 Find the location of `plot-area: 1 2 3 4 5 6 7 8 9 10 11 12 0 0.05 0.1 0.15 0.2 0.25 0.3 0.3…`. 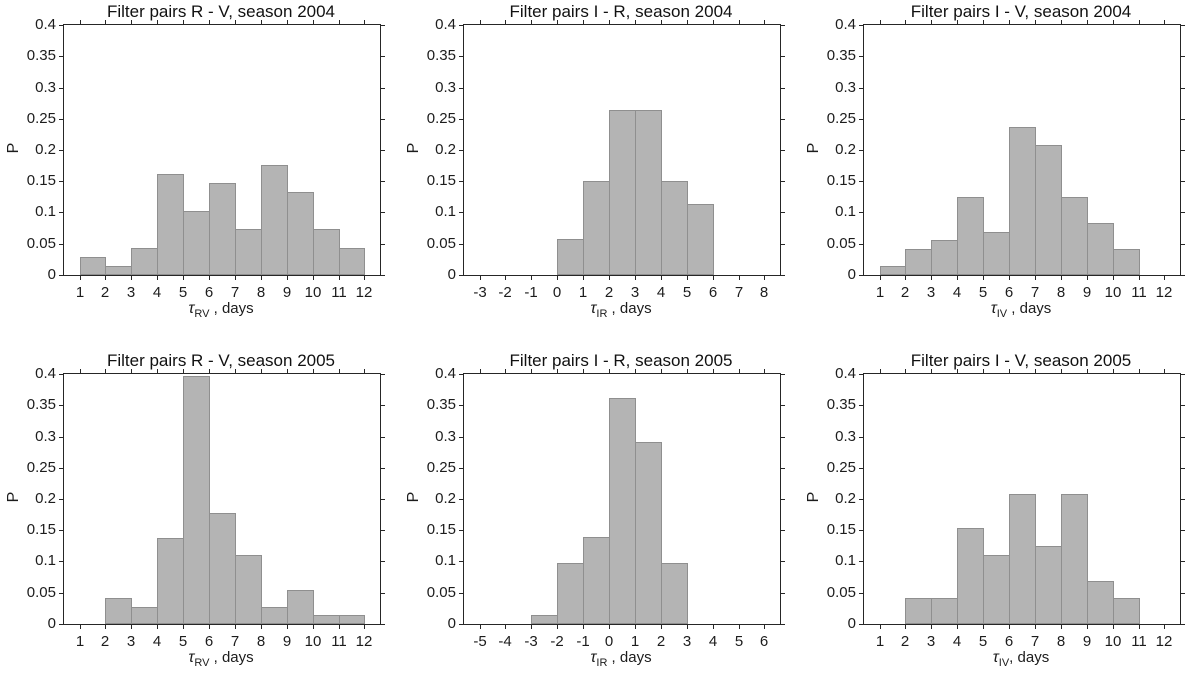

plot-area: 1 2 3 4 5 6 7 8 9 10 11 12 0 0.05 0.1 0.15 0.2 0.25 0.3 0.3… is located at coordinates (206, 158).